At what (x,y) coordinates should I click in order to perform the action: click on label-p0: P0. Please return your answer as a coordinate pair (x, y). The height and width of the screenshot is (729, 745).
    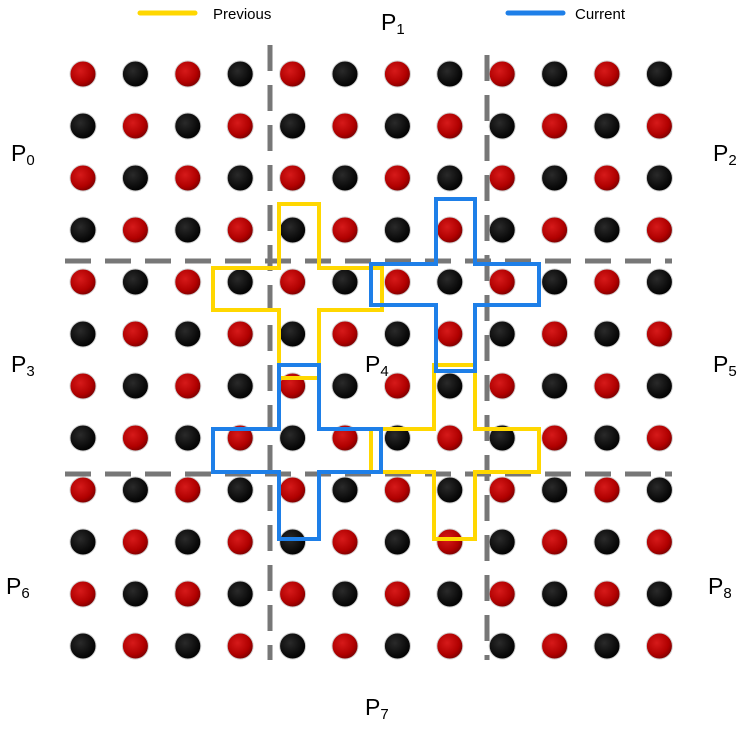
    Looking at the image, I should click on (23, 154).